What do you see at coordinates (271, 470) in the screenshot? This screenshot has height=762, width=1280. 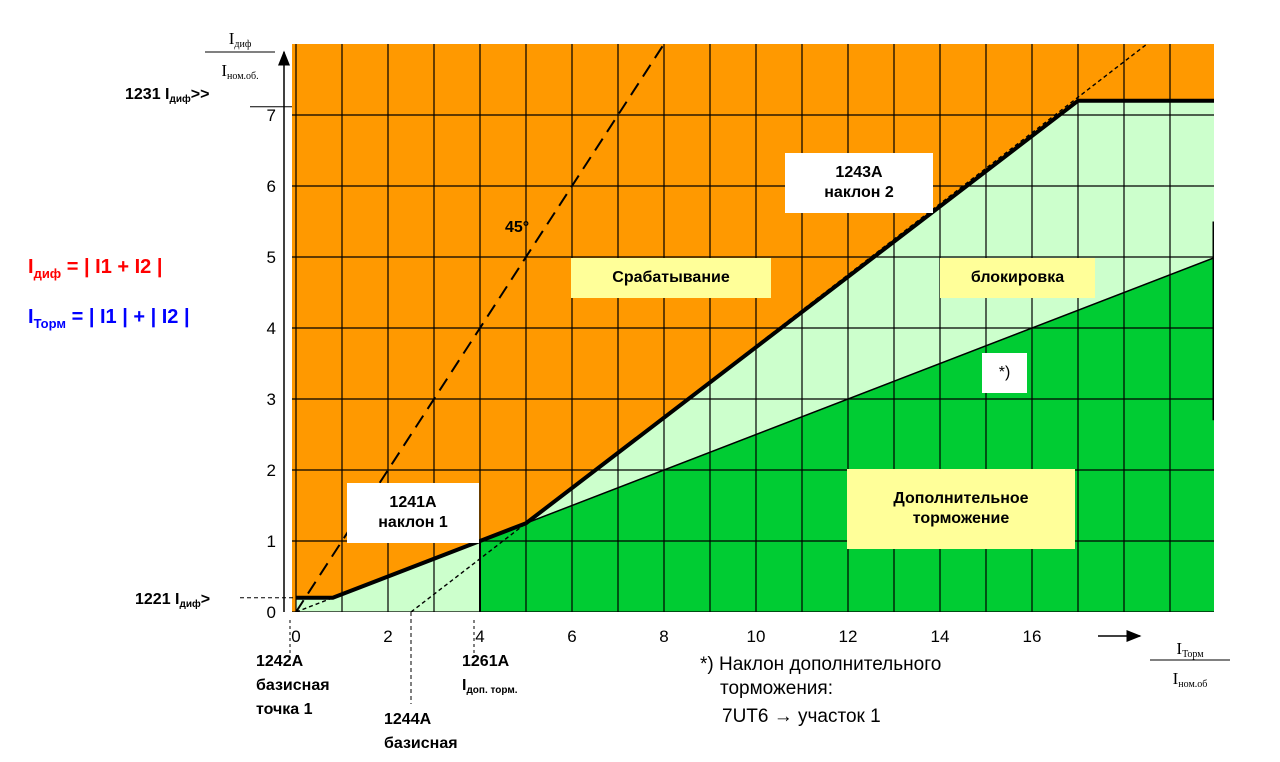 I see `y-tick-label: 2` at bounding box center [271, 470].